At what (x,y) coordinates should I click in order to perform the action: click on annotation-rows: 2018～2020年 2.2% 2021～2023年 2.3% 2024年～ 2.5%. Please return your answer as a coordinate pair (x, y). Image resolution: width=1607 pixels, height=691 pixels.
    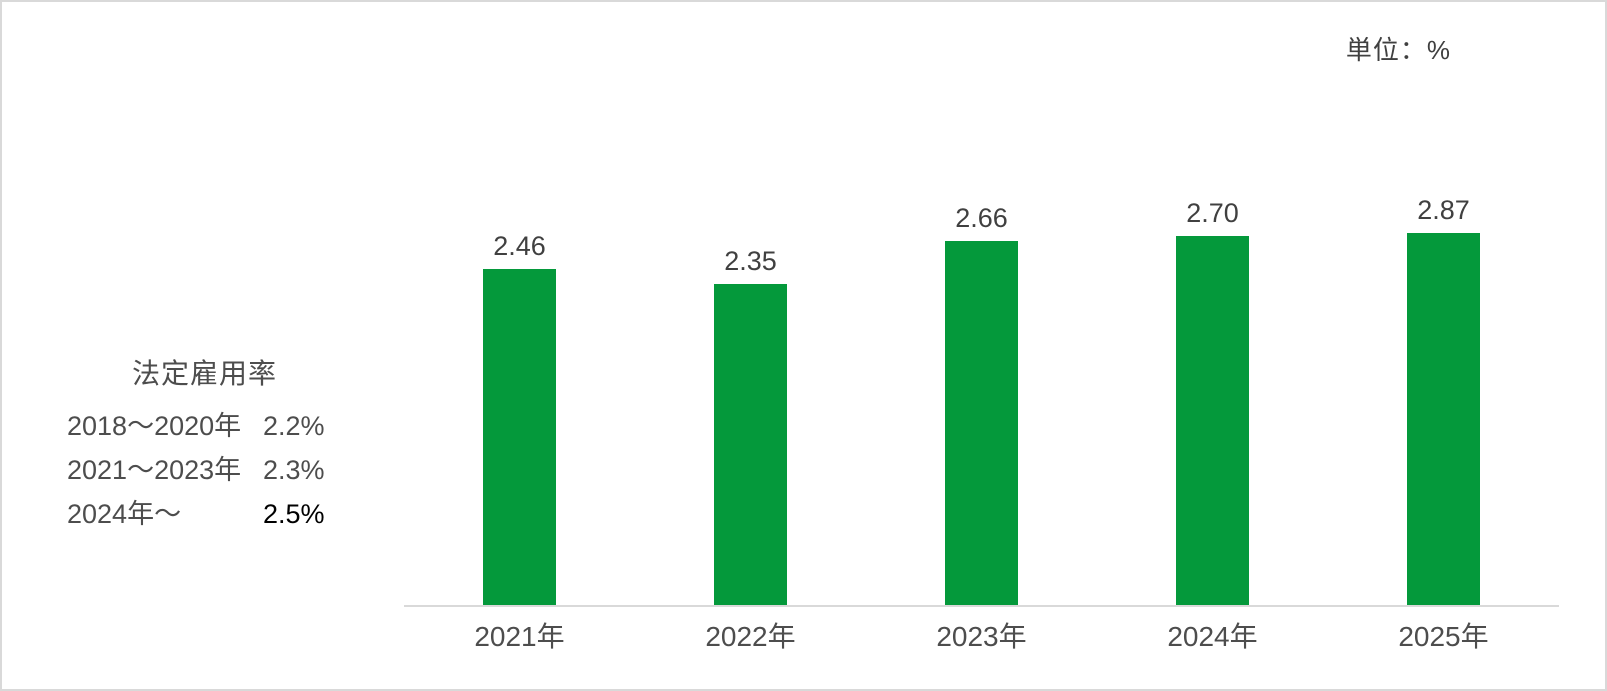
    Looking at the image, I should click on (204, 470).